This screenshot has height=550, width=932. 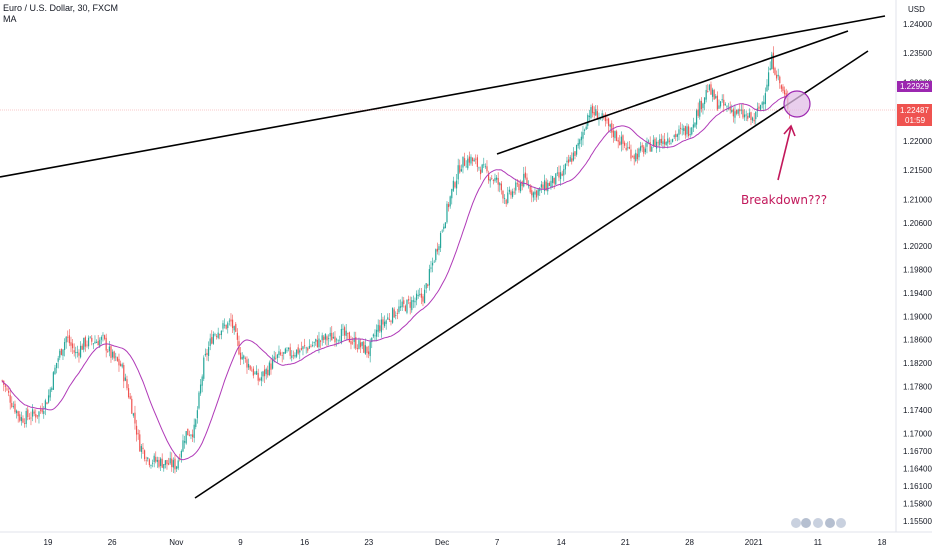 What do you see at coordinates (917, 410) in the screenshot?
I see `price-tick-label: 1.17400` at bounding box center [917, 410].